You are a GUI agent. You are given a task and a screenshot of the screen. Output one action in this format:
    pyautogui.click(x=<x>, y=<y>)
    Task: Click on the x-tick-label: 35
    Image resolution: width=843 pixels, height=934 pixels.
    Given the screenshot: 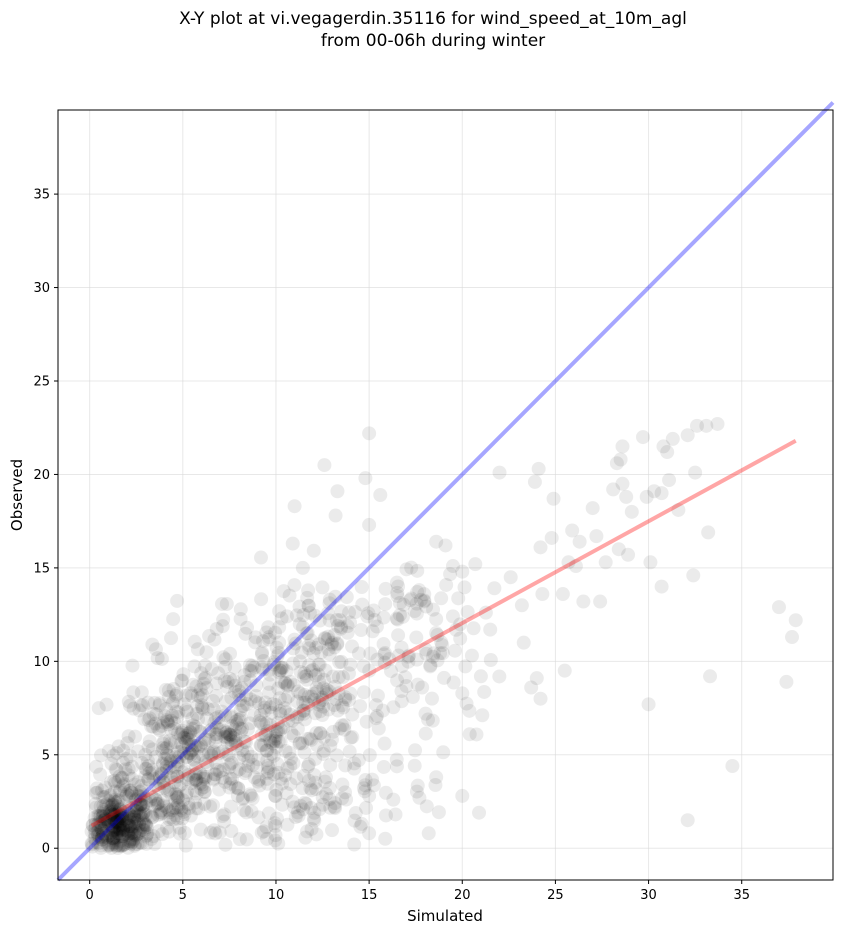 What is the action you would take?
    pyautogui.click(x=741, y=895)
    